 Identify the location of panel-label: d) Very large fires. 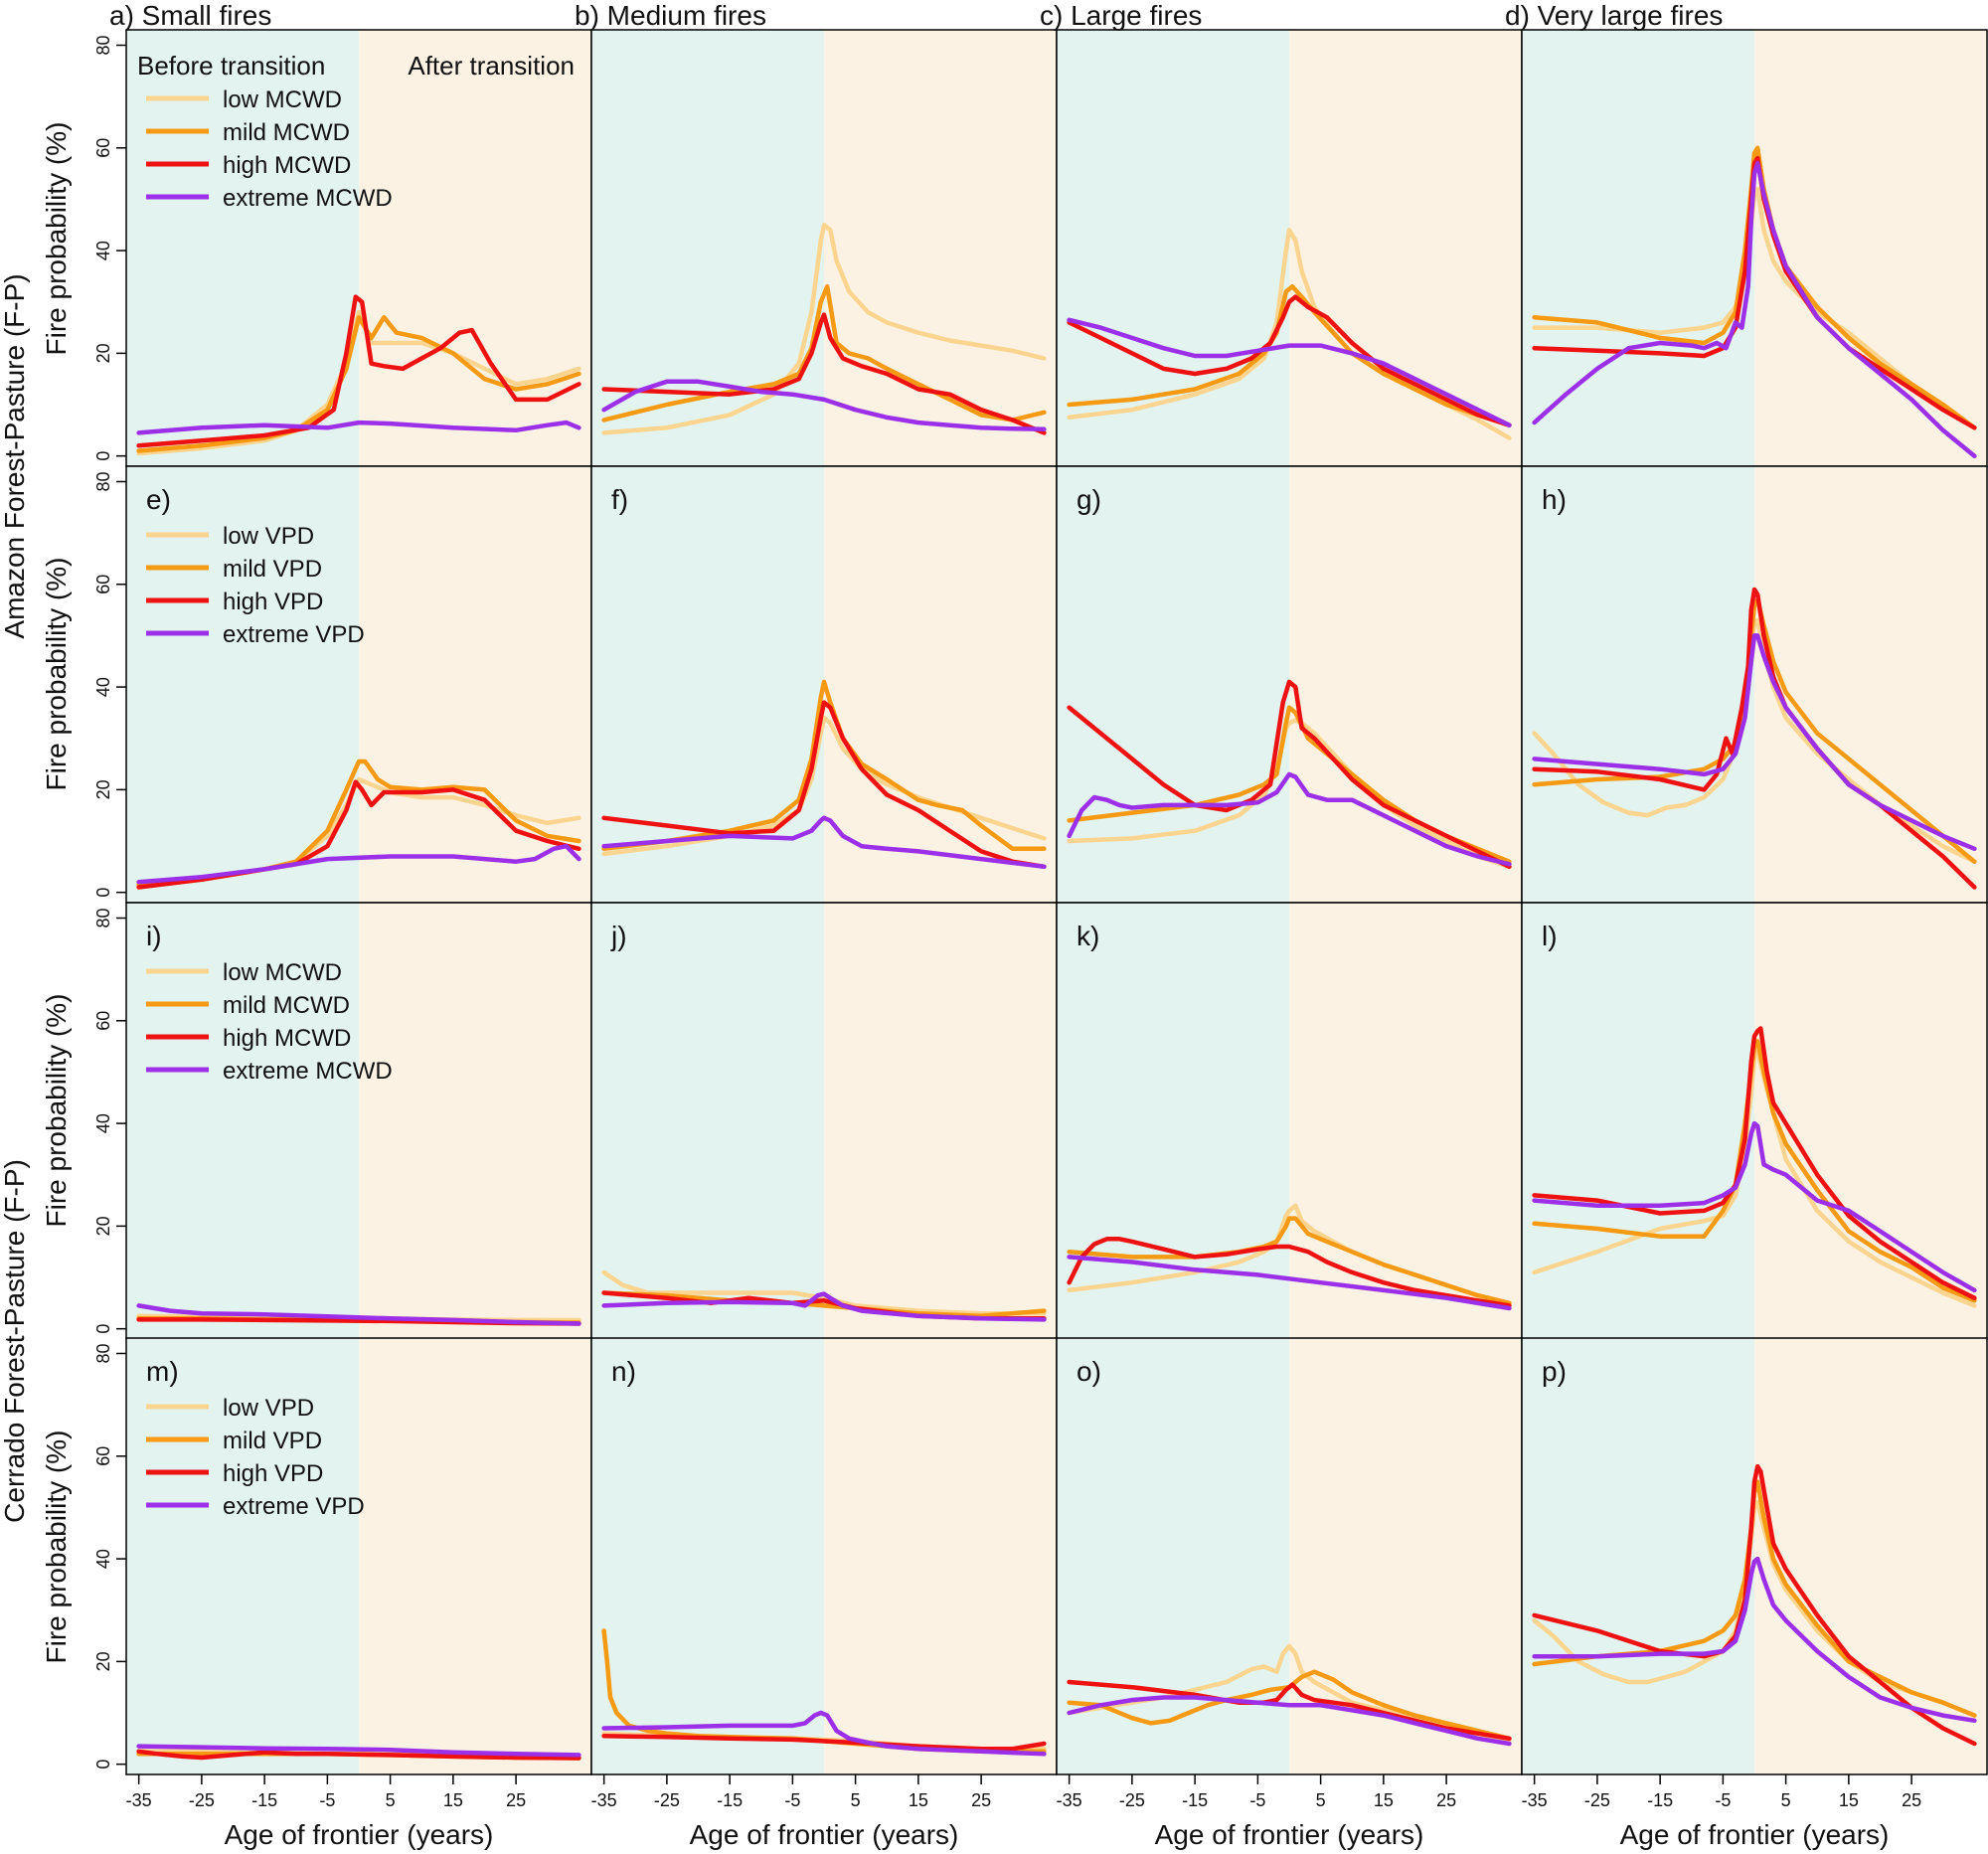
(1614, 16).